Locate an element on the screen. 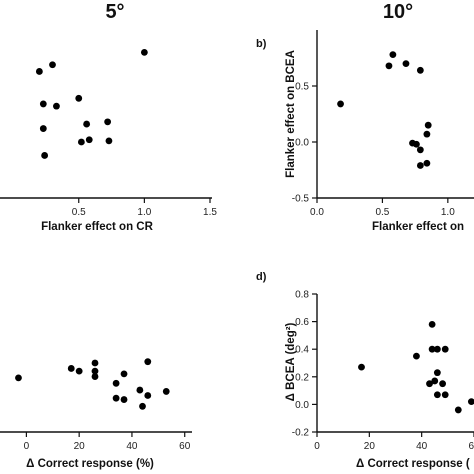 Image resolution: width=474 pixels, height=474 pixels. panel-letter: d) is located at coordinates (261, 277).